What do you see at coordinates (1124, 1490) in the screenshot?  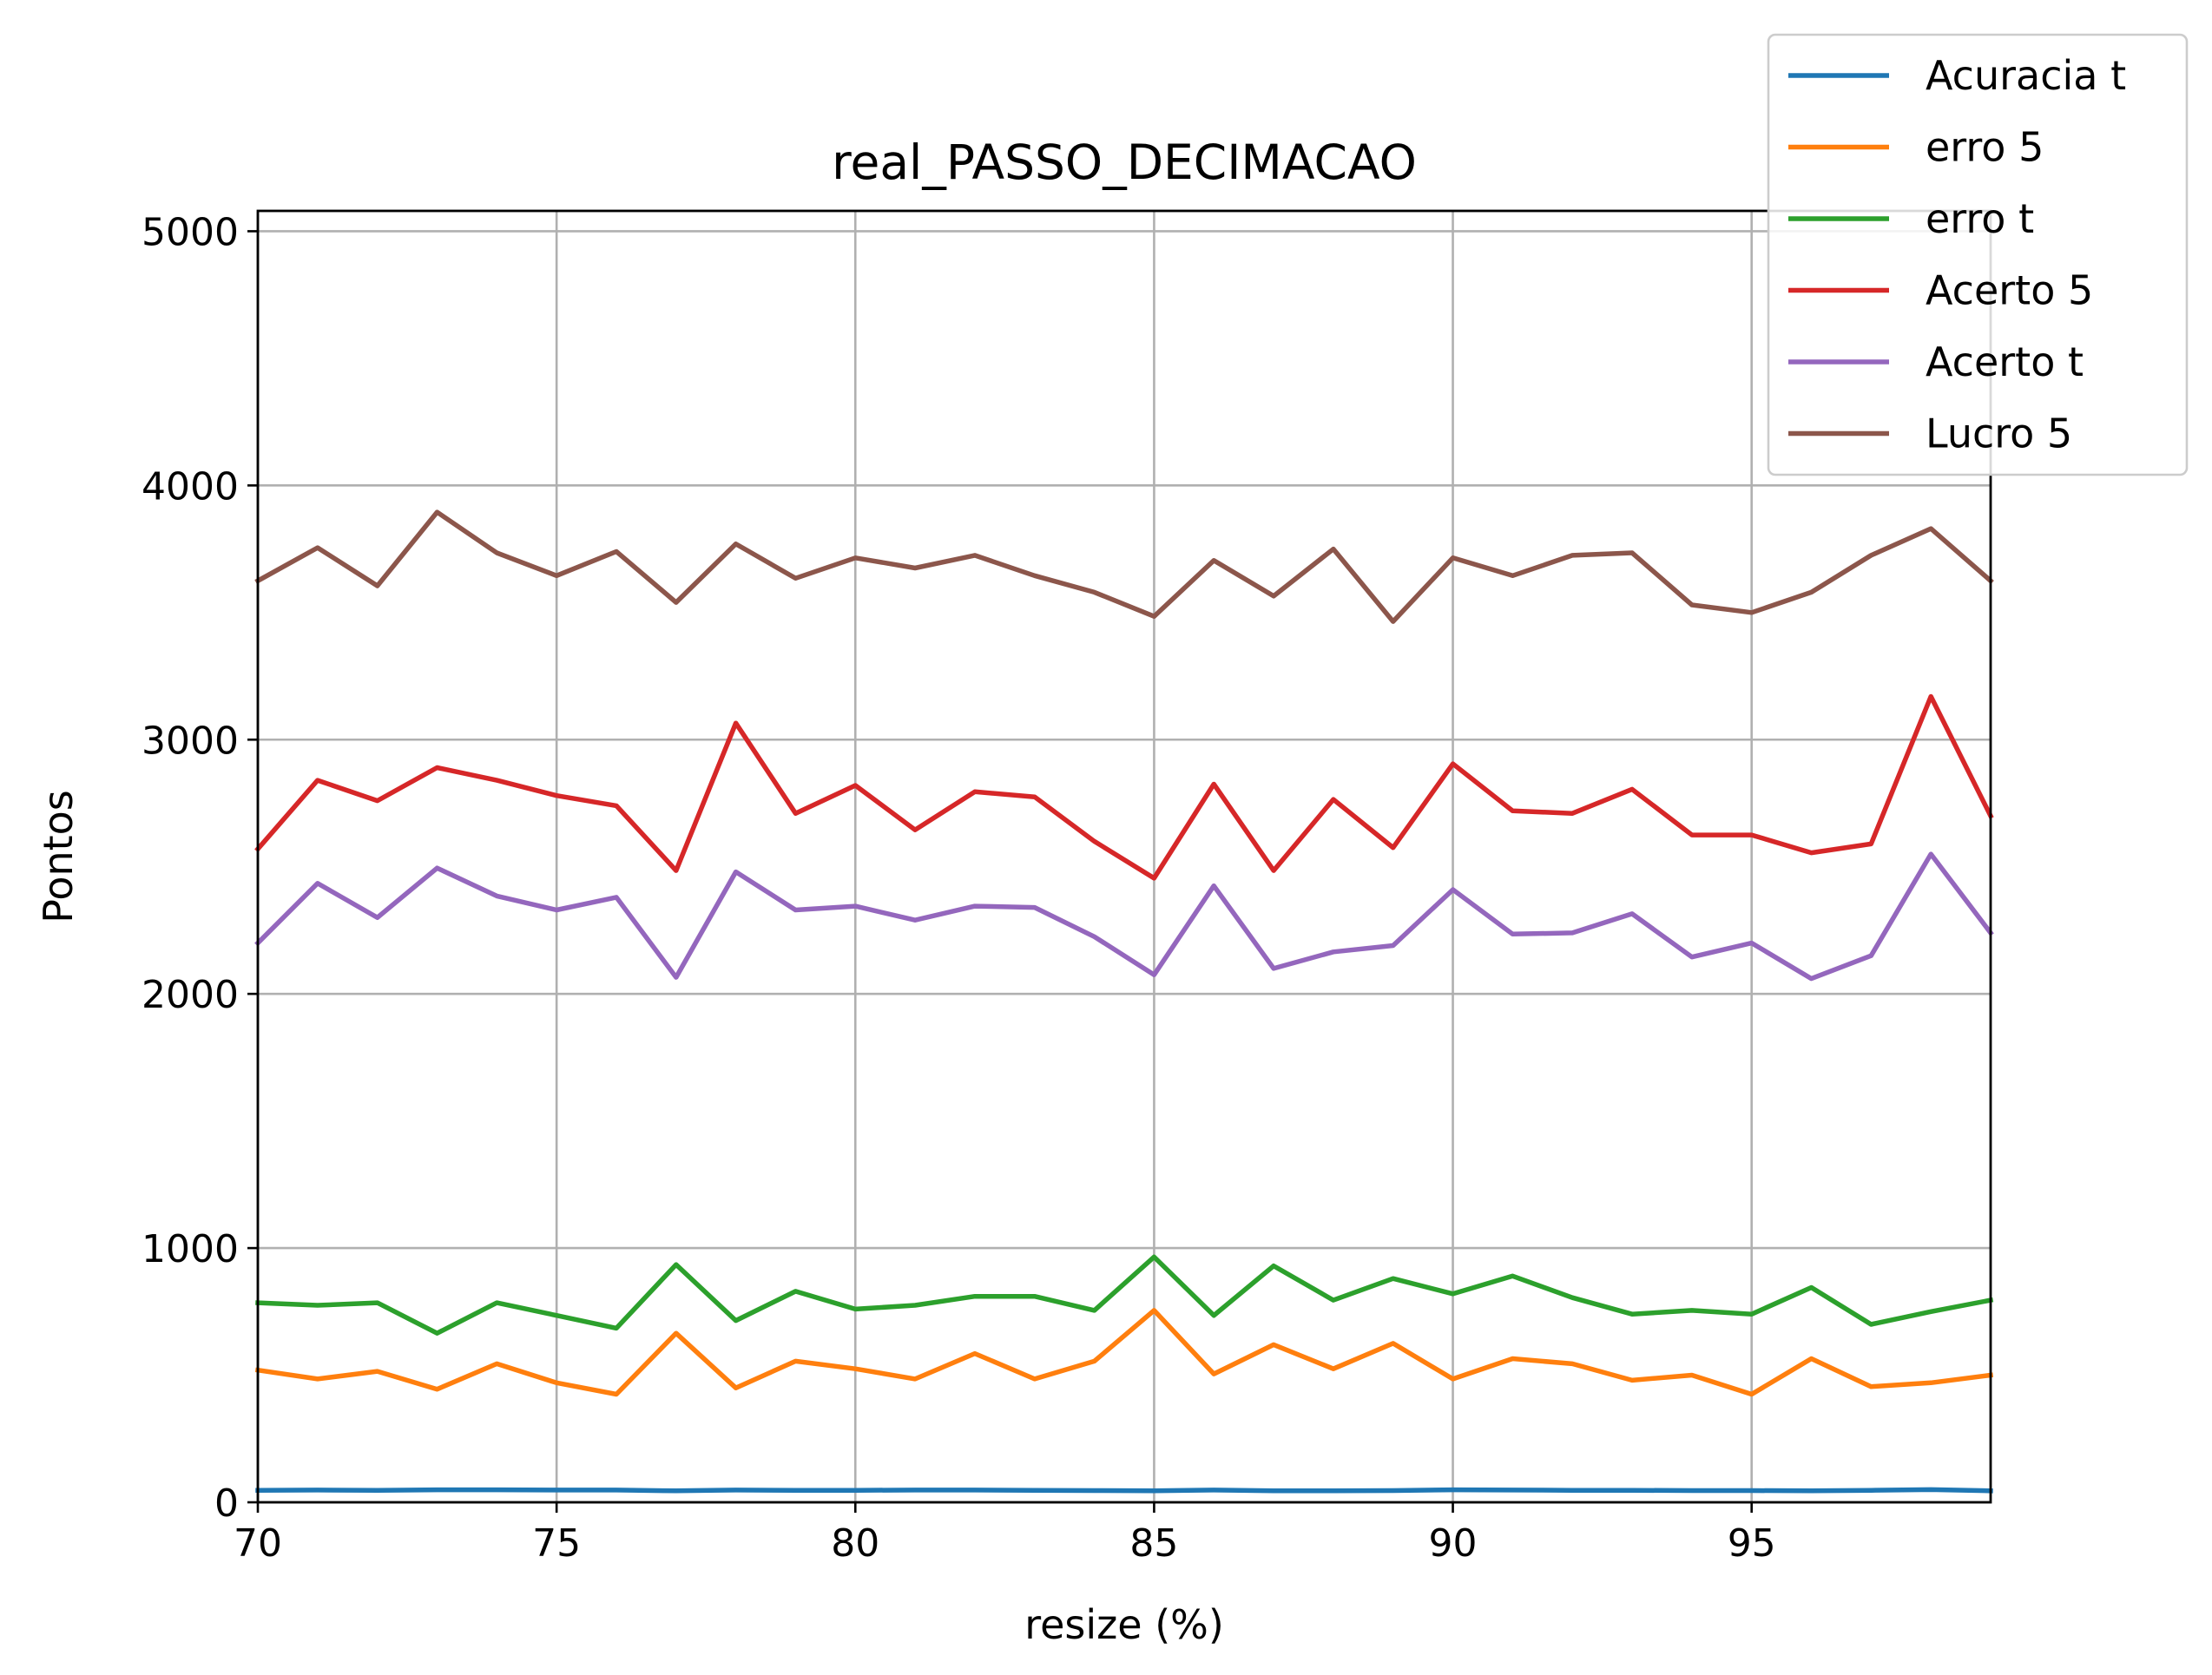 I see `series-line-acuracia-t` at bounding box center [1124, 1490].